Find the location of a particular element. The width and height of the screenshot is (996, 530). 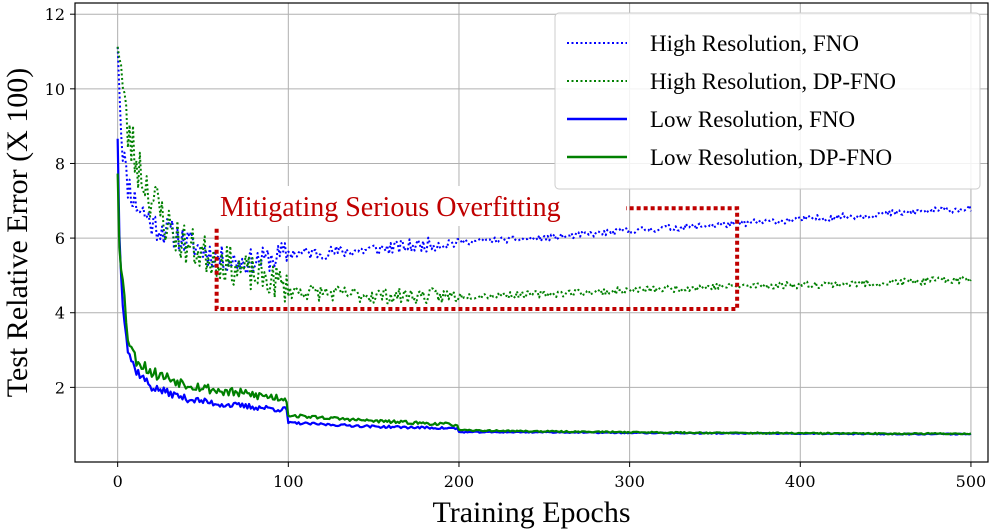

y-tick-label: 4 is located at coordinates (60, 313).